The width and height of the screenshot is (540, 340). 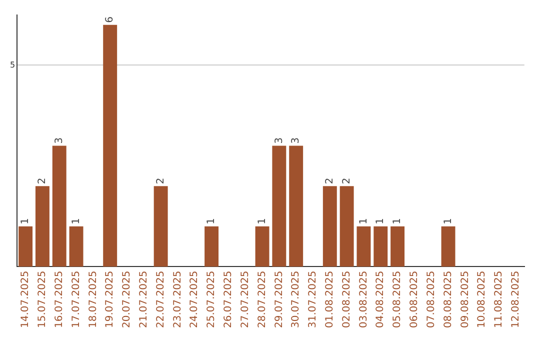 What do you see at coordinates (160, 299) in the screenshot?
I see `x-tick-label: 22.07.2025` at bounding box center [160, 299].